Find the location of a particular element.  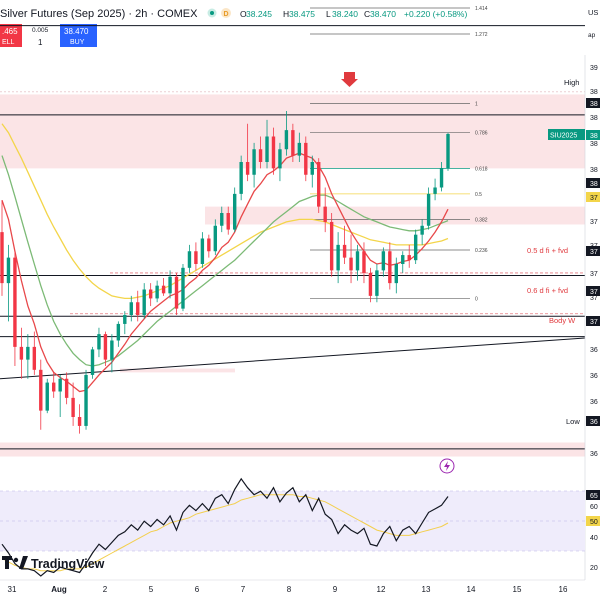

time-axis-label: 12 is located at coordinates (381, 589).